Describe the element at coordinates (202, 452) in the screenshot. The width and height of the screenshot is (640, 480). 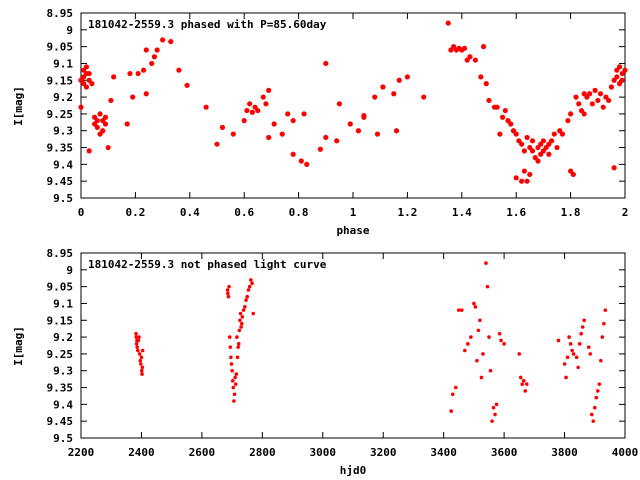
I see `x-tick-label: 2600` at that location.